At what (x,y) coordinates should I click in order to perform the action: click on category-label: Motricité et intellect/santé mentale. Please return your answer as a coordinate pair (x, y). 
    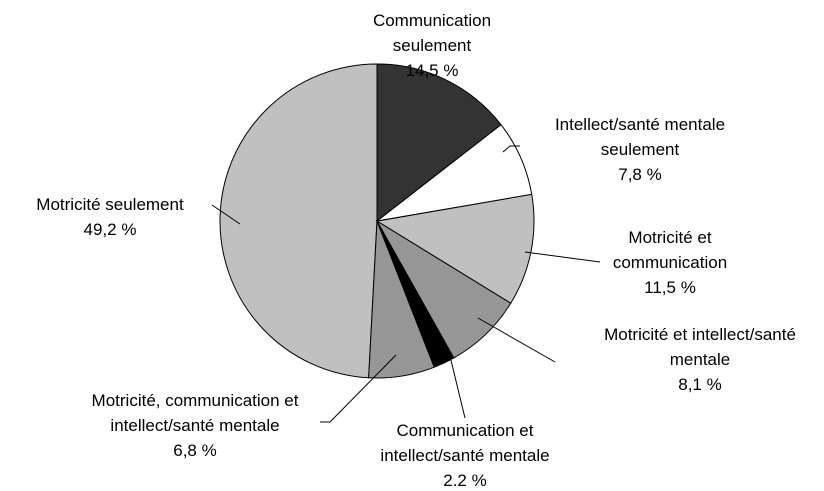
    Looking at the image, I should click on (700, 347).